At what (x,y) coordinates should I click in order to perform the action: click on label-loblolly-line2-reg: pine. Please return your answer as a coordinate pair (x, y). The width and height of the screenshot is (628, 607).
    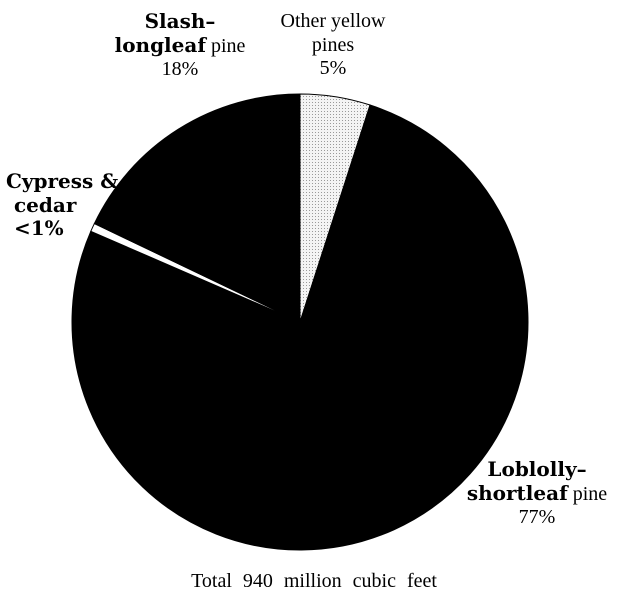
    Looking at the image, I should click on (587, 493).